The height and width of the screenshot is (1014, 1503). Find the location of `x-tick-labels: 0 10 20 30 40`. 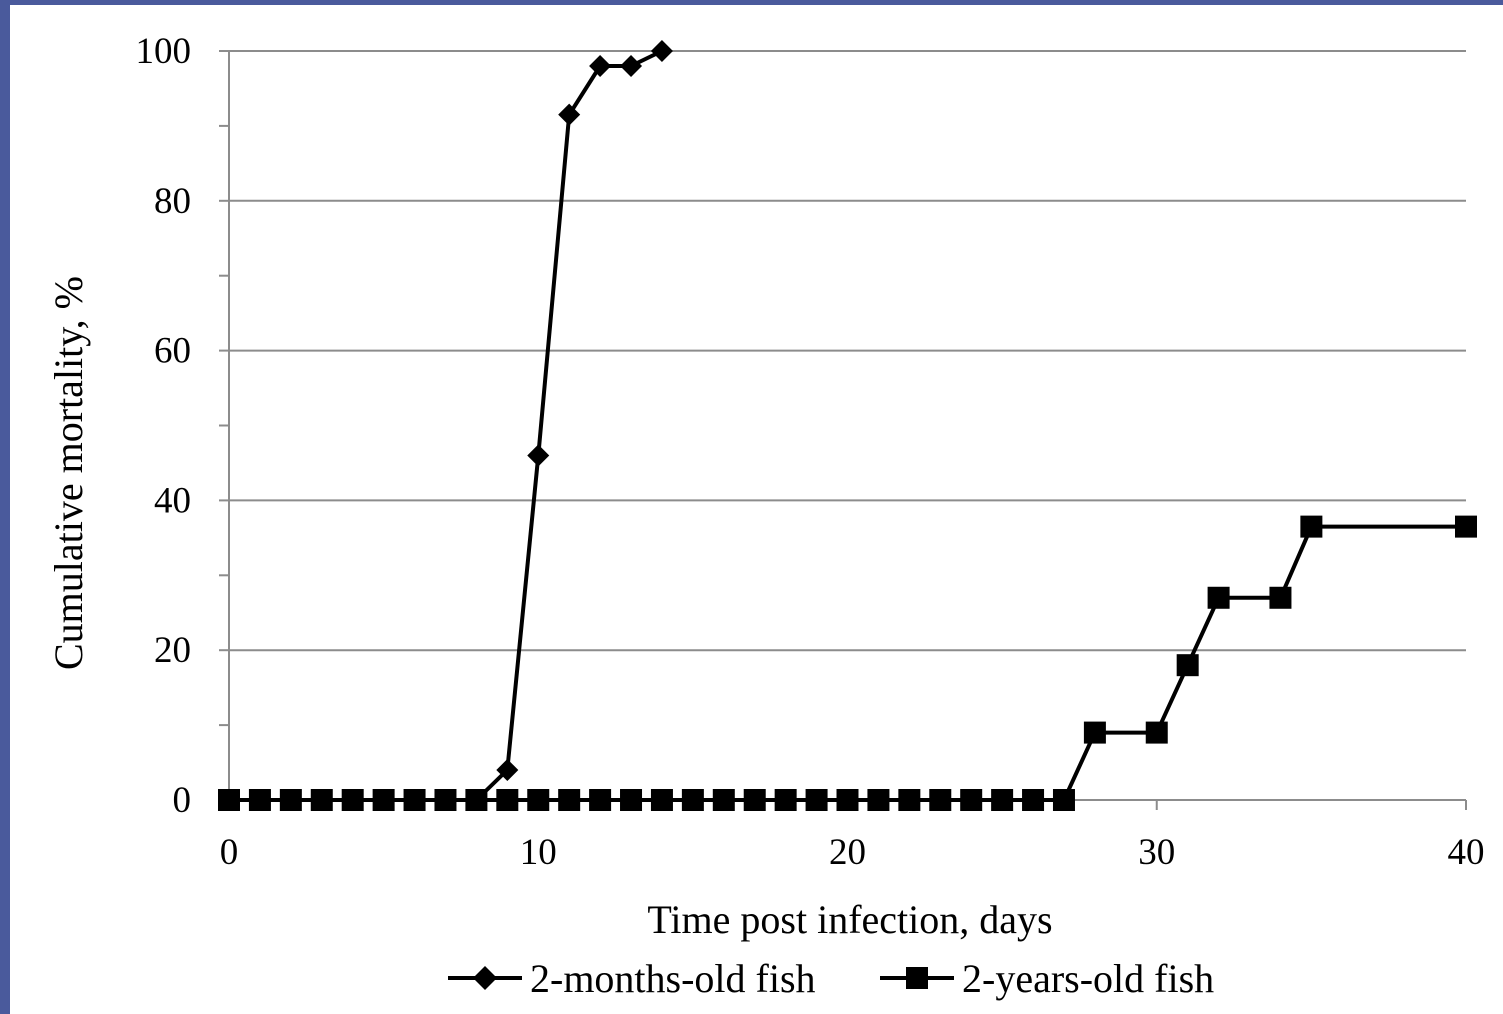

x-tick-labels: 0 10 20 30 40 is located at coordinates (852, 852).